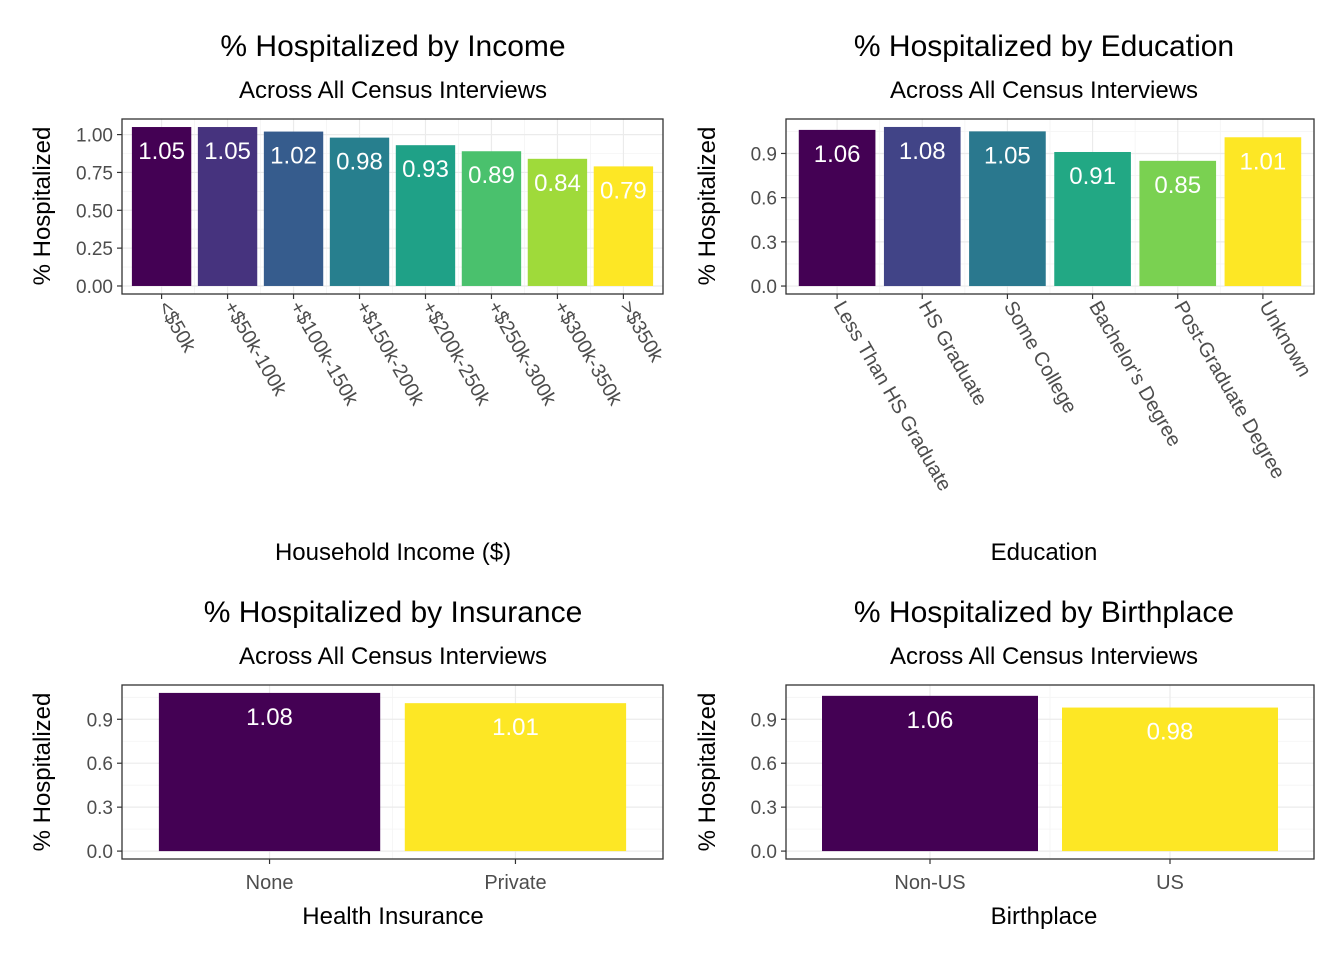  I want to click on y-tick-label: 0.25, so click(94, 249).